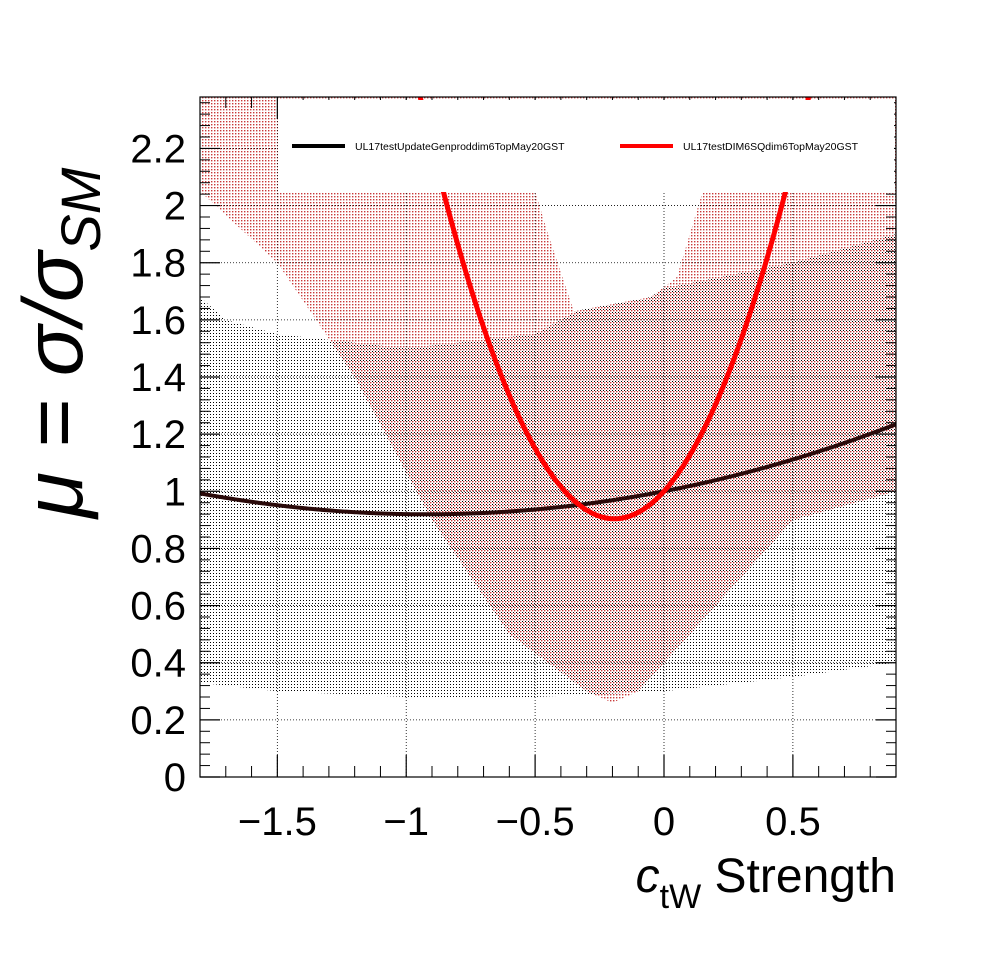 The image size is (996, 972). I want to click on band-gap, so click(619, 251).